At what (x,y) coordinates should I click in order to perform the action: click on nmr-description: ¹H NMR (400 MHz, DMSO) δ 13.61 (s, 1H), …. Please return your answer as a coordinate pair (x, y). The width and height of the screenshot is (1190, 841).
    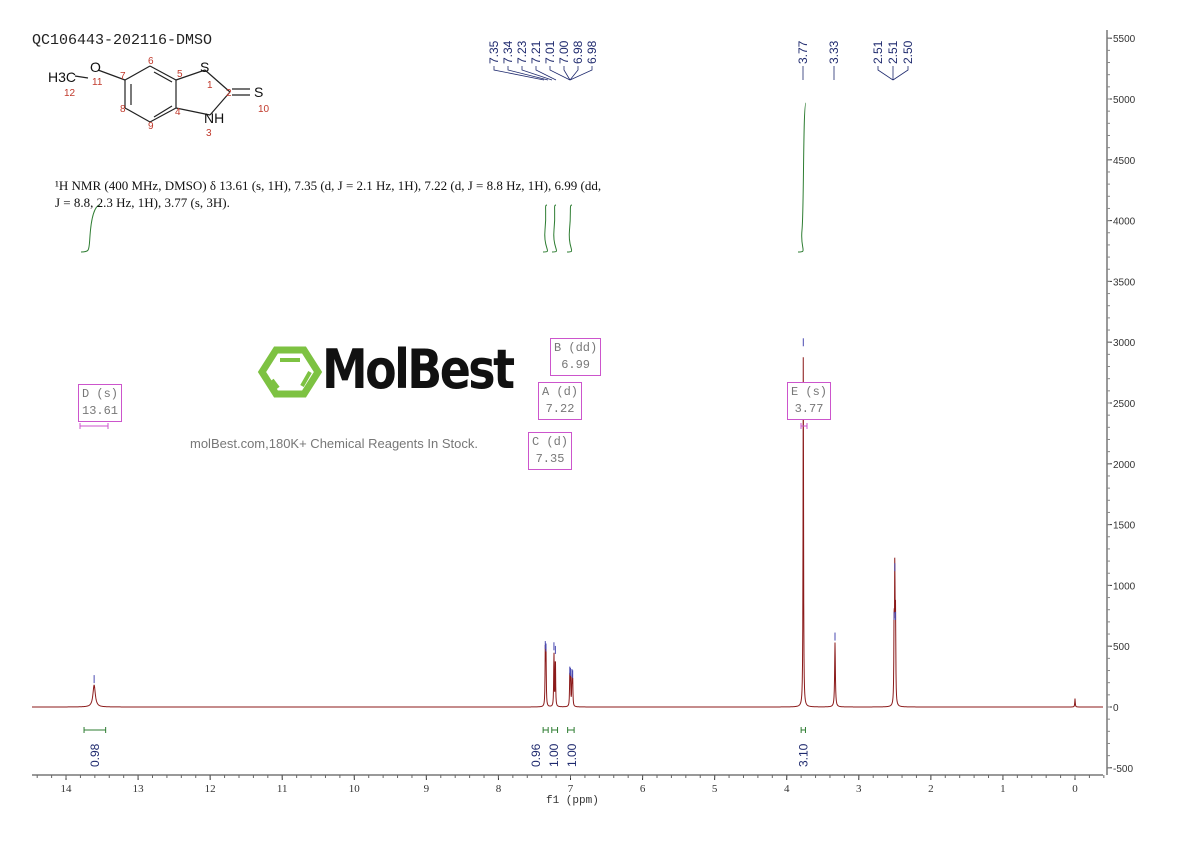
    Looking at the image, I should click on (328, 194).